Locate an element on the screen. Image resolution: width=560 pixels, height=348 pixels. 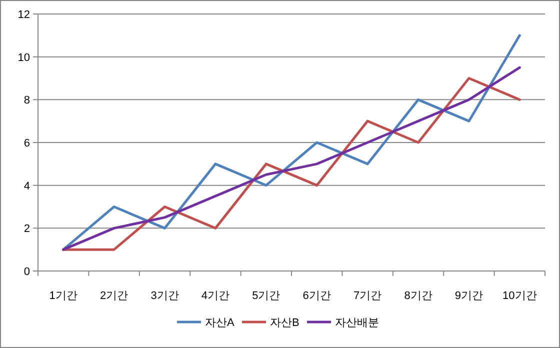
x-tick: 6기간 is located at coordinates (316, 296).